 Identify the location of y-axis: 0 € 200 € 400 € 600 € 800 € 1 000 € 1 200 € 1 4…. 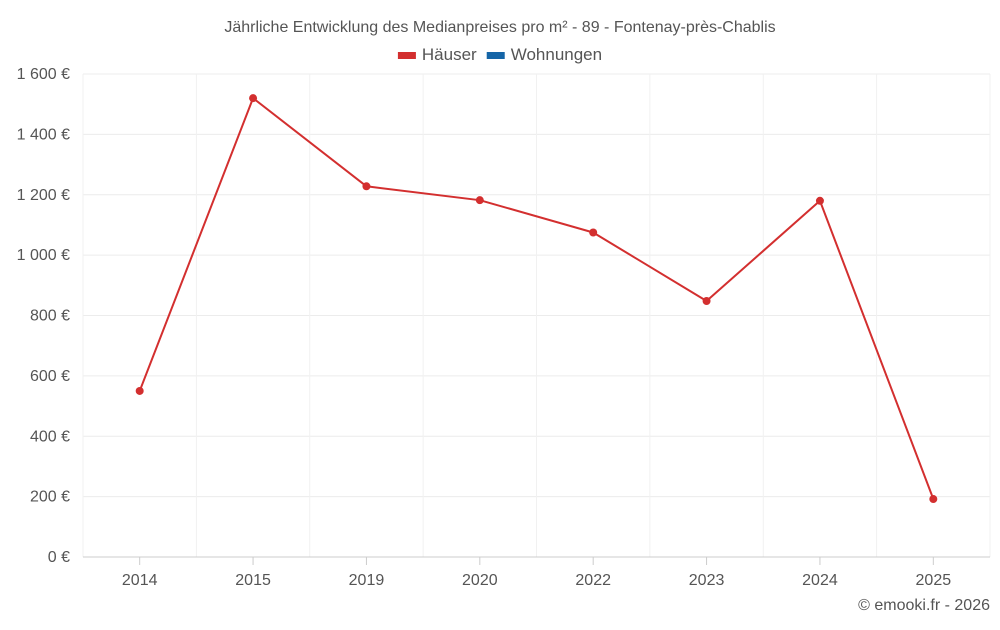
(43, 316).